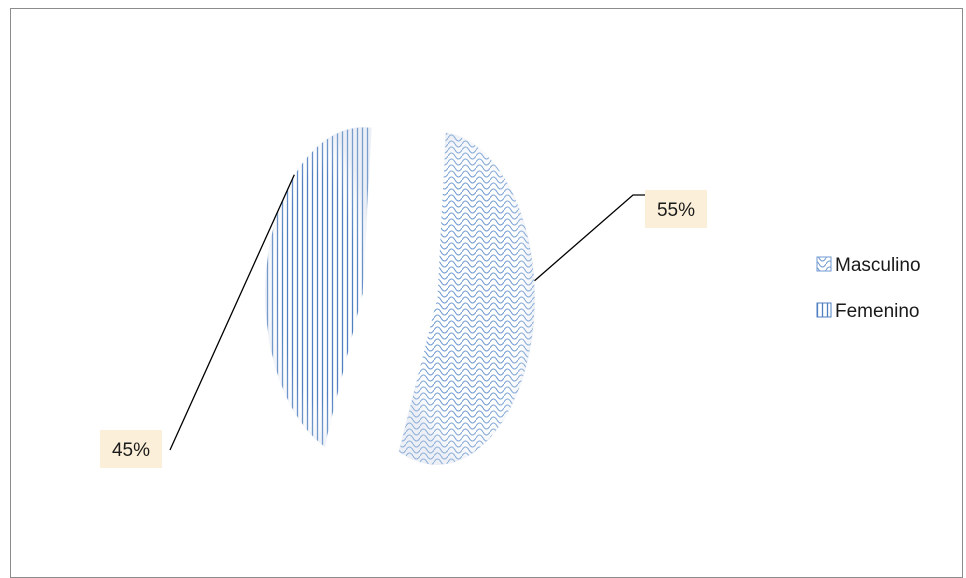 This screenshot has height=578, width=966. What do you see at coordinates (318, 287) in the screenshot?
I see `pie-slice-femenino` at bounding box center [318, 287].